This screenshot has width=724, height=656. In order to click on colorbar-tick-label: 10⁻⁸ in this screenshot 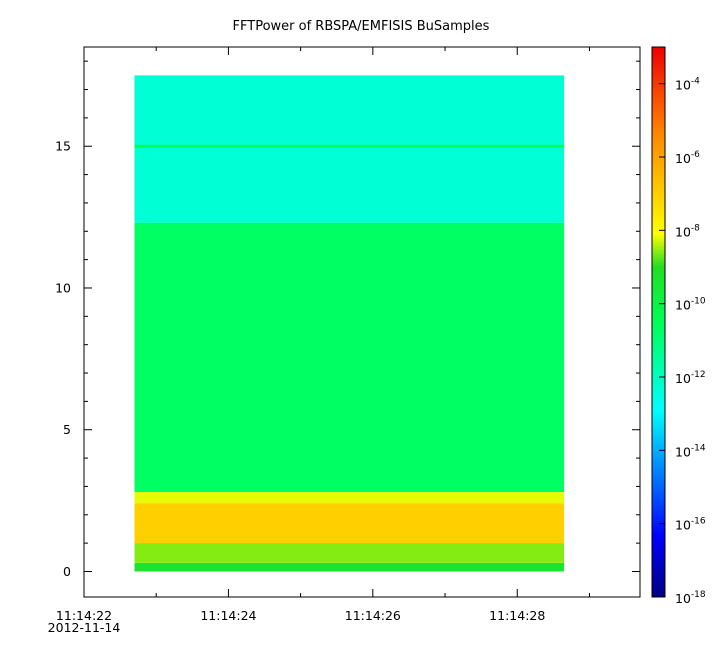, I will do `click(687, 231)`.